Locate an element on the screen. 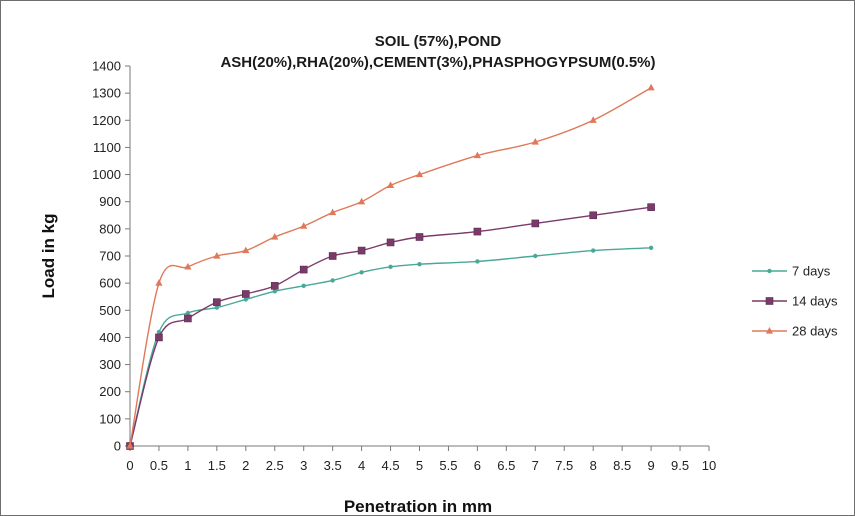 The width and height of the screenshot is (855, 516). x-tick-label: 1 is located at coordinates (187, 465).